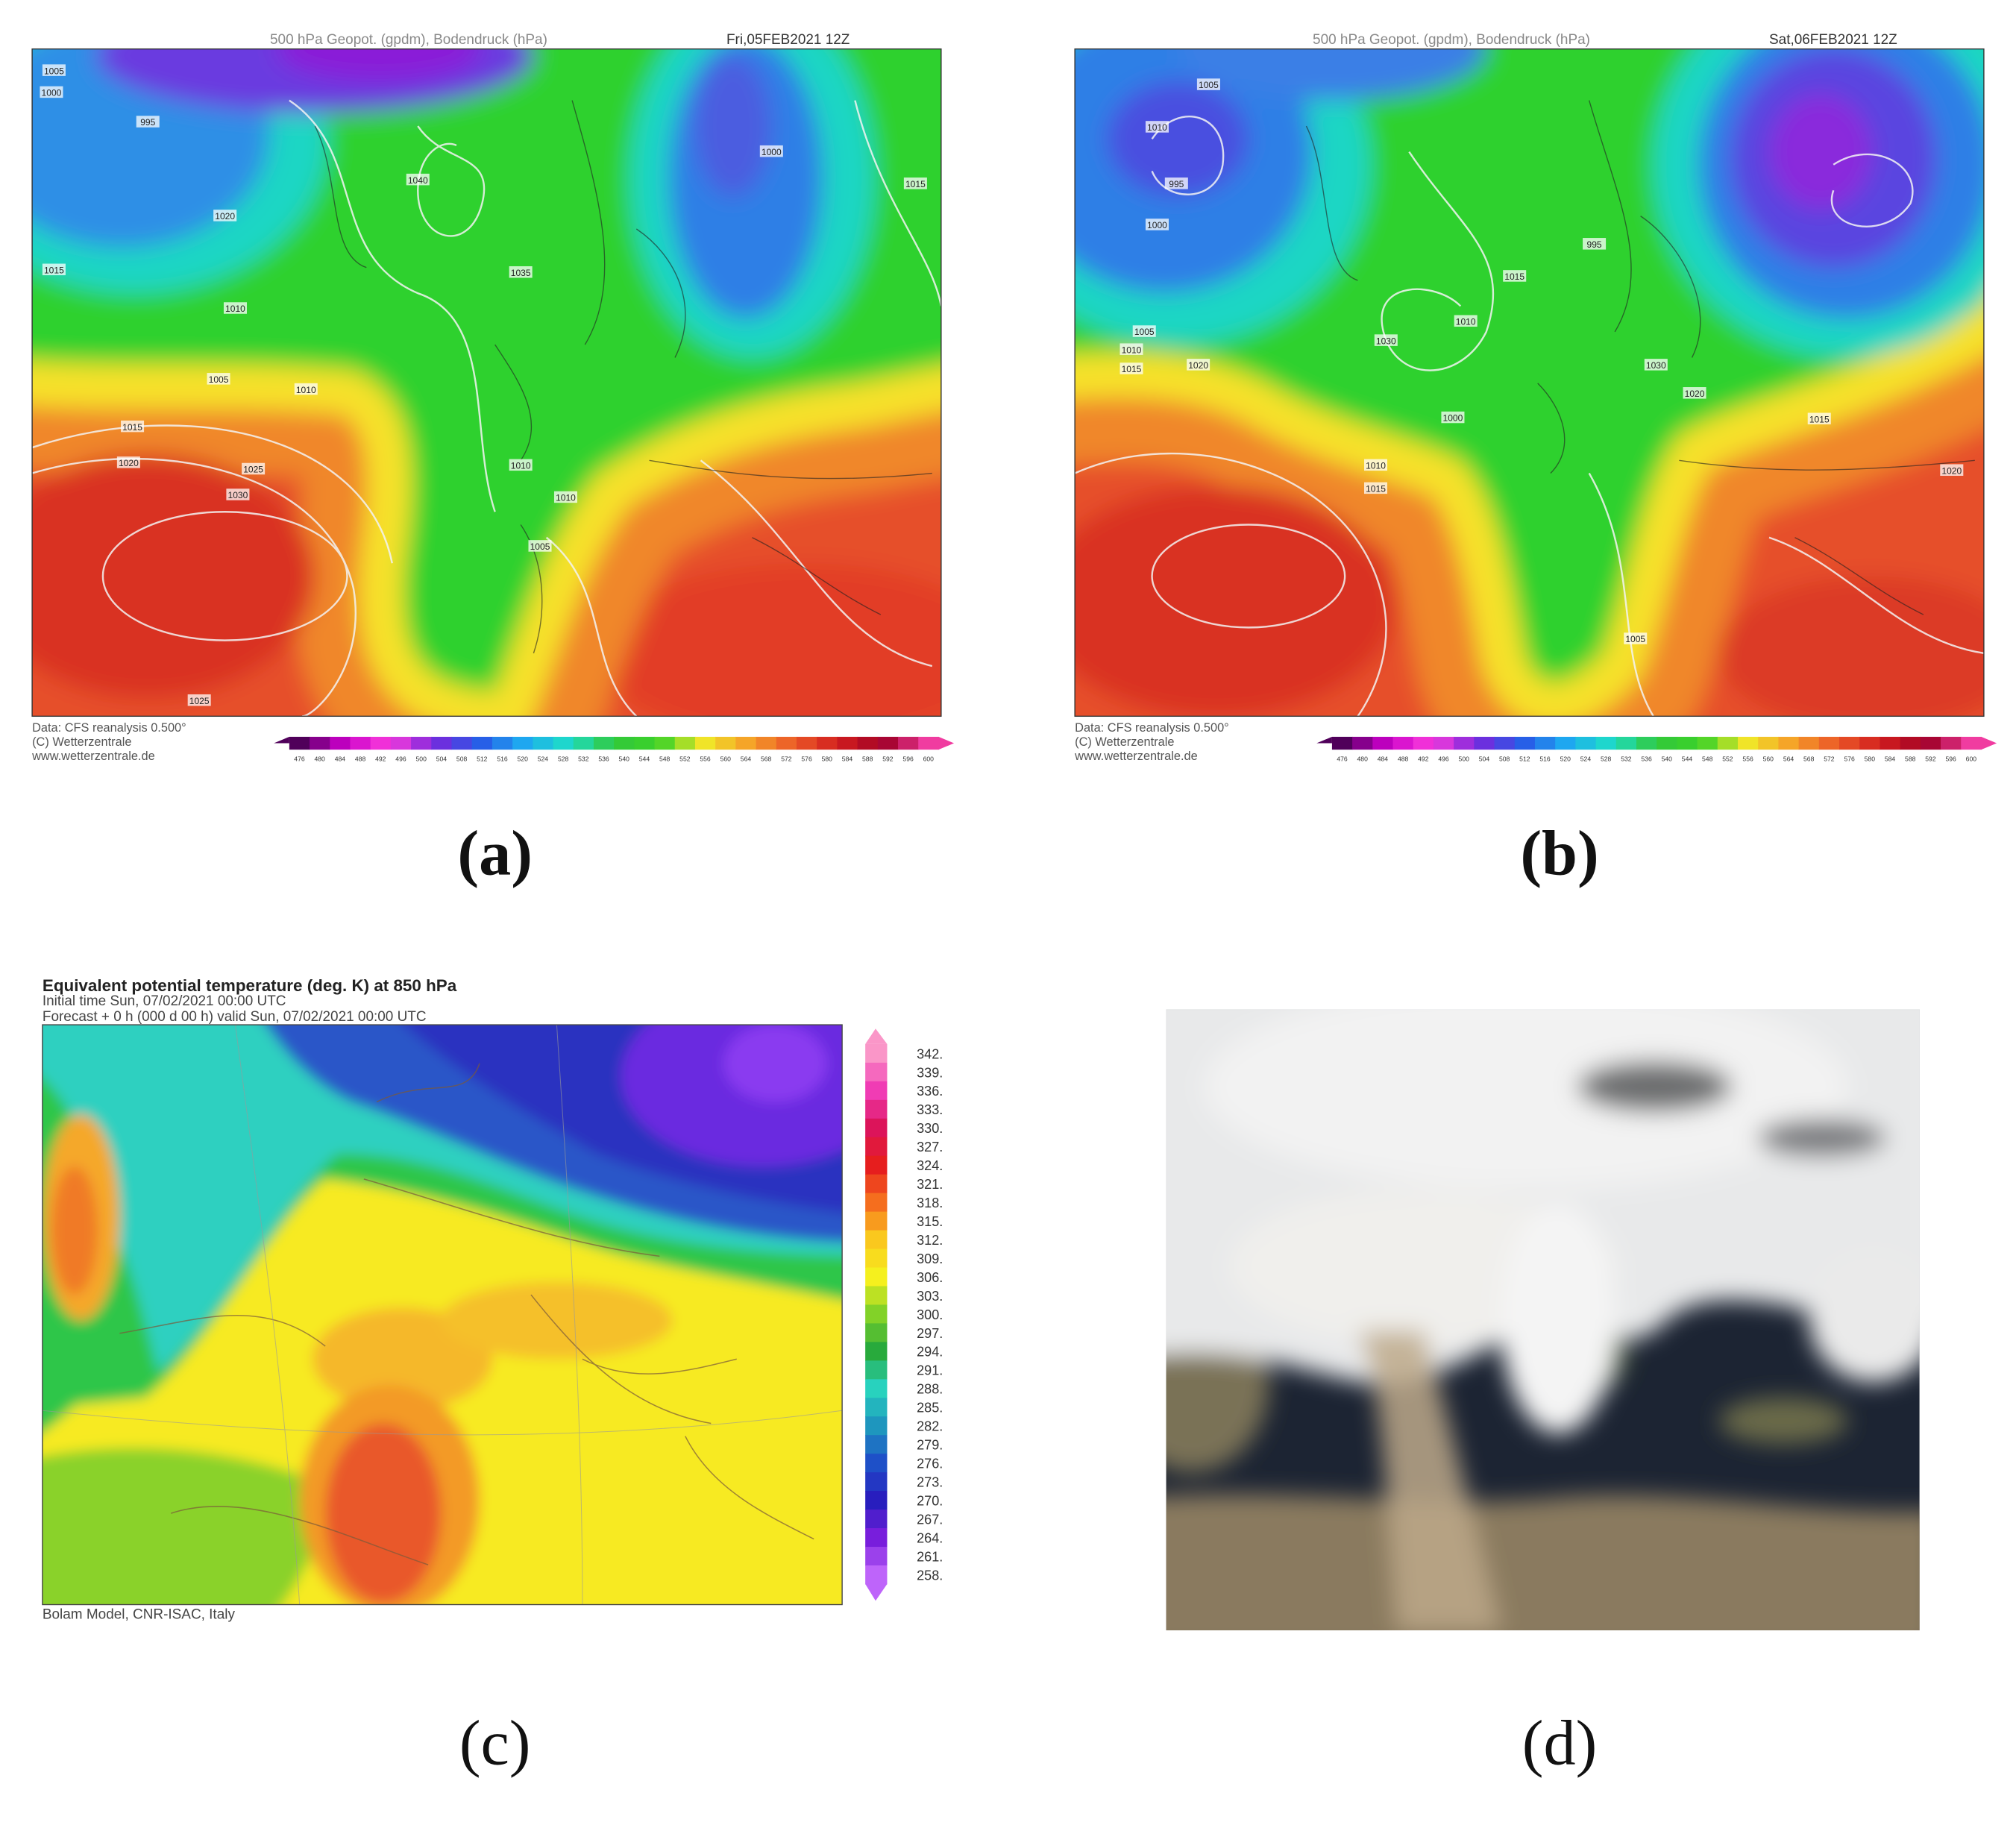  Describe the element at coordinates (1559, 852) in the screenshot. I see `panel-label: (b)` at that location.